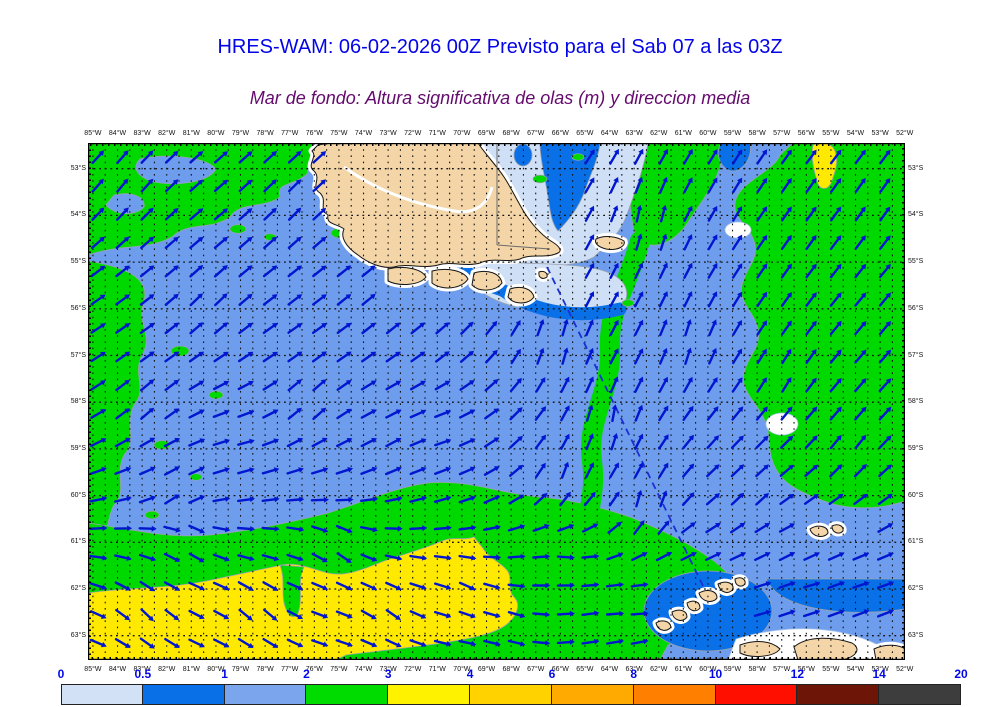 This screenshot has width=1000, height=707. What do you see at coordinates (734, 157) in the screenshot?
I see `wave-region-blue-northeast-bay` at bounding box center [734, 157].